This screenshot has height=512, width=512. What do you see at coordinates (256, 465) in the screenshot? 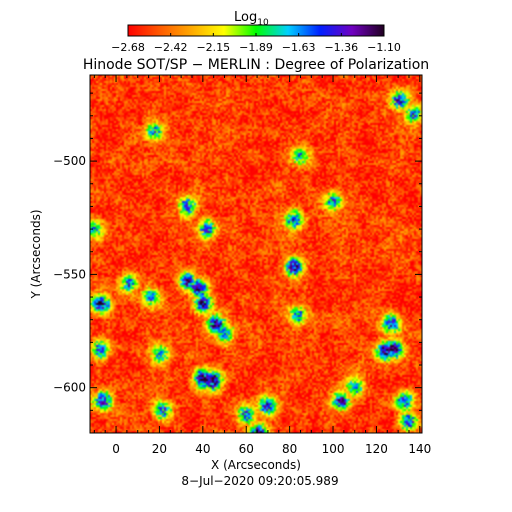
I see `x-axis-label: X (Arcseconds)` at bounding box center [256, 465].